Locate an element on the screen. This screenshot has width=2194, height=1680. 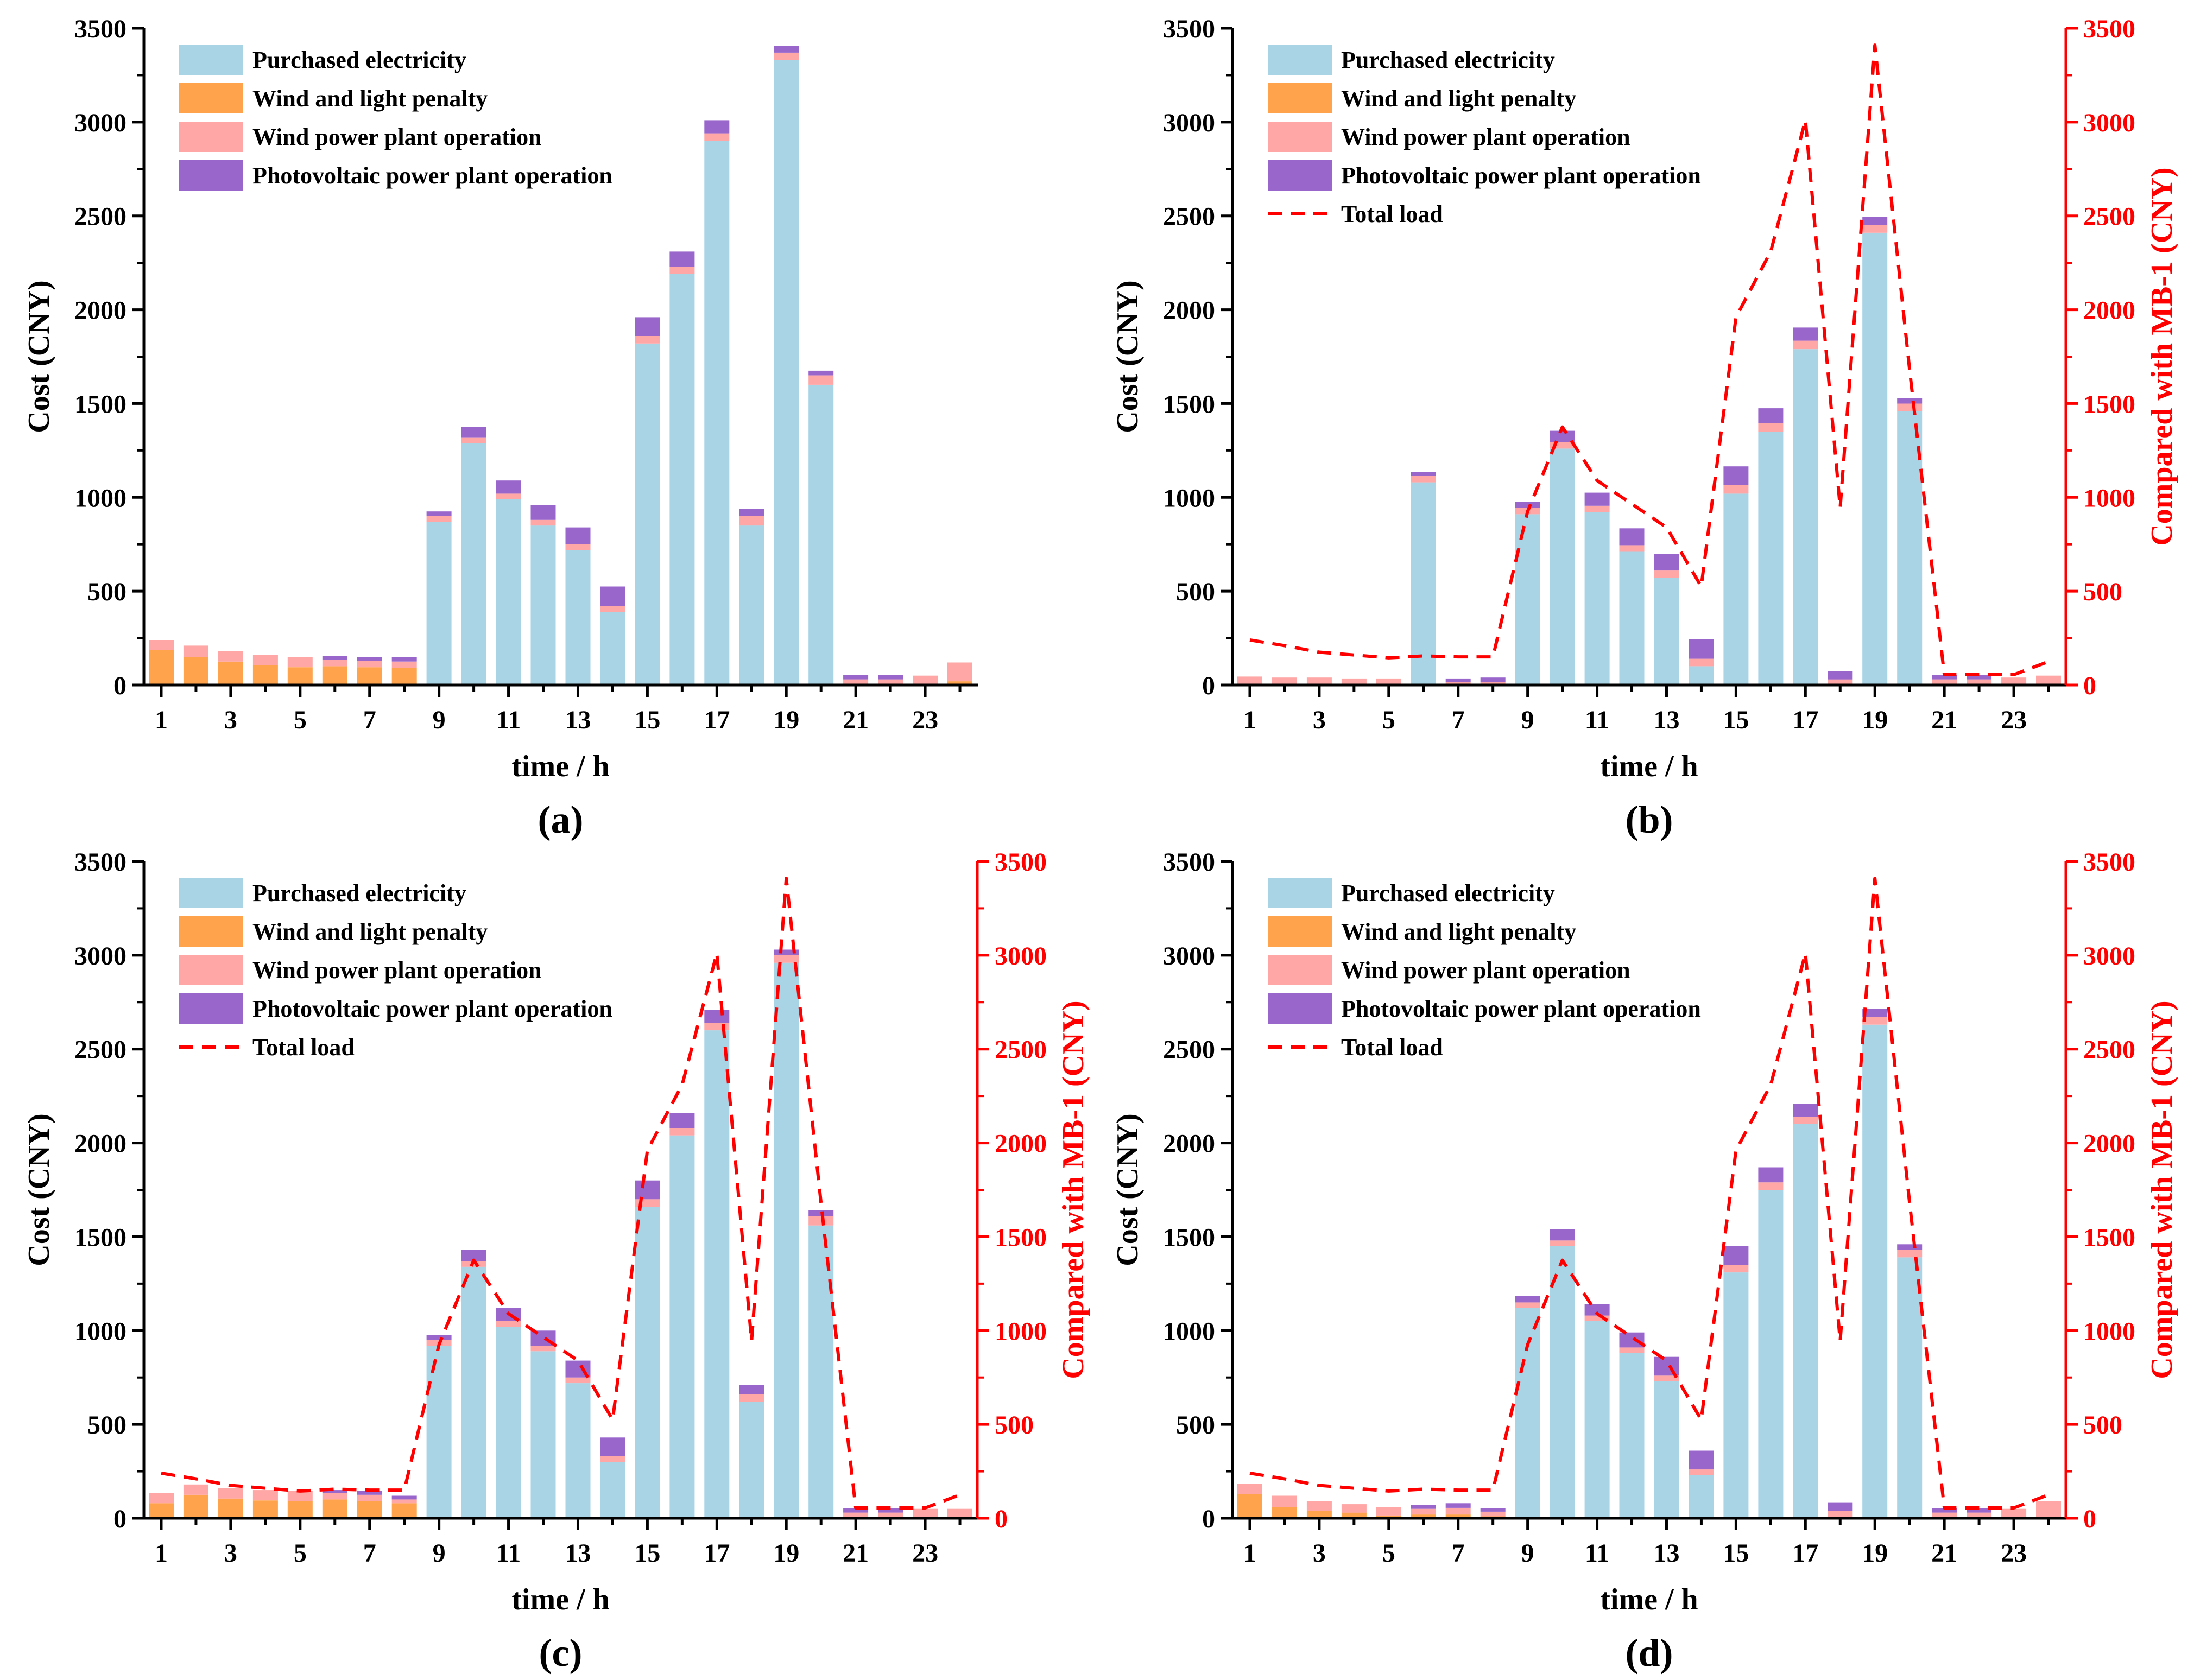
right-tick-label-3500: 3500 is located at coordinates (2109, 862).